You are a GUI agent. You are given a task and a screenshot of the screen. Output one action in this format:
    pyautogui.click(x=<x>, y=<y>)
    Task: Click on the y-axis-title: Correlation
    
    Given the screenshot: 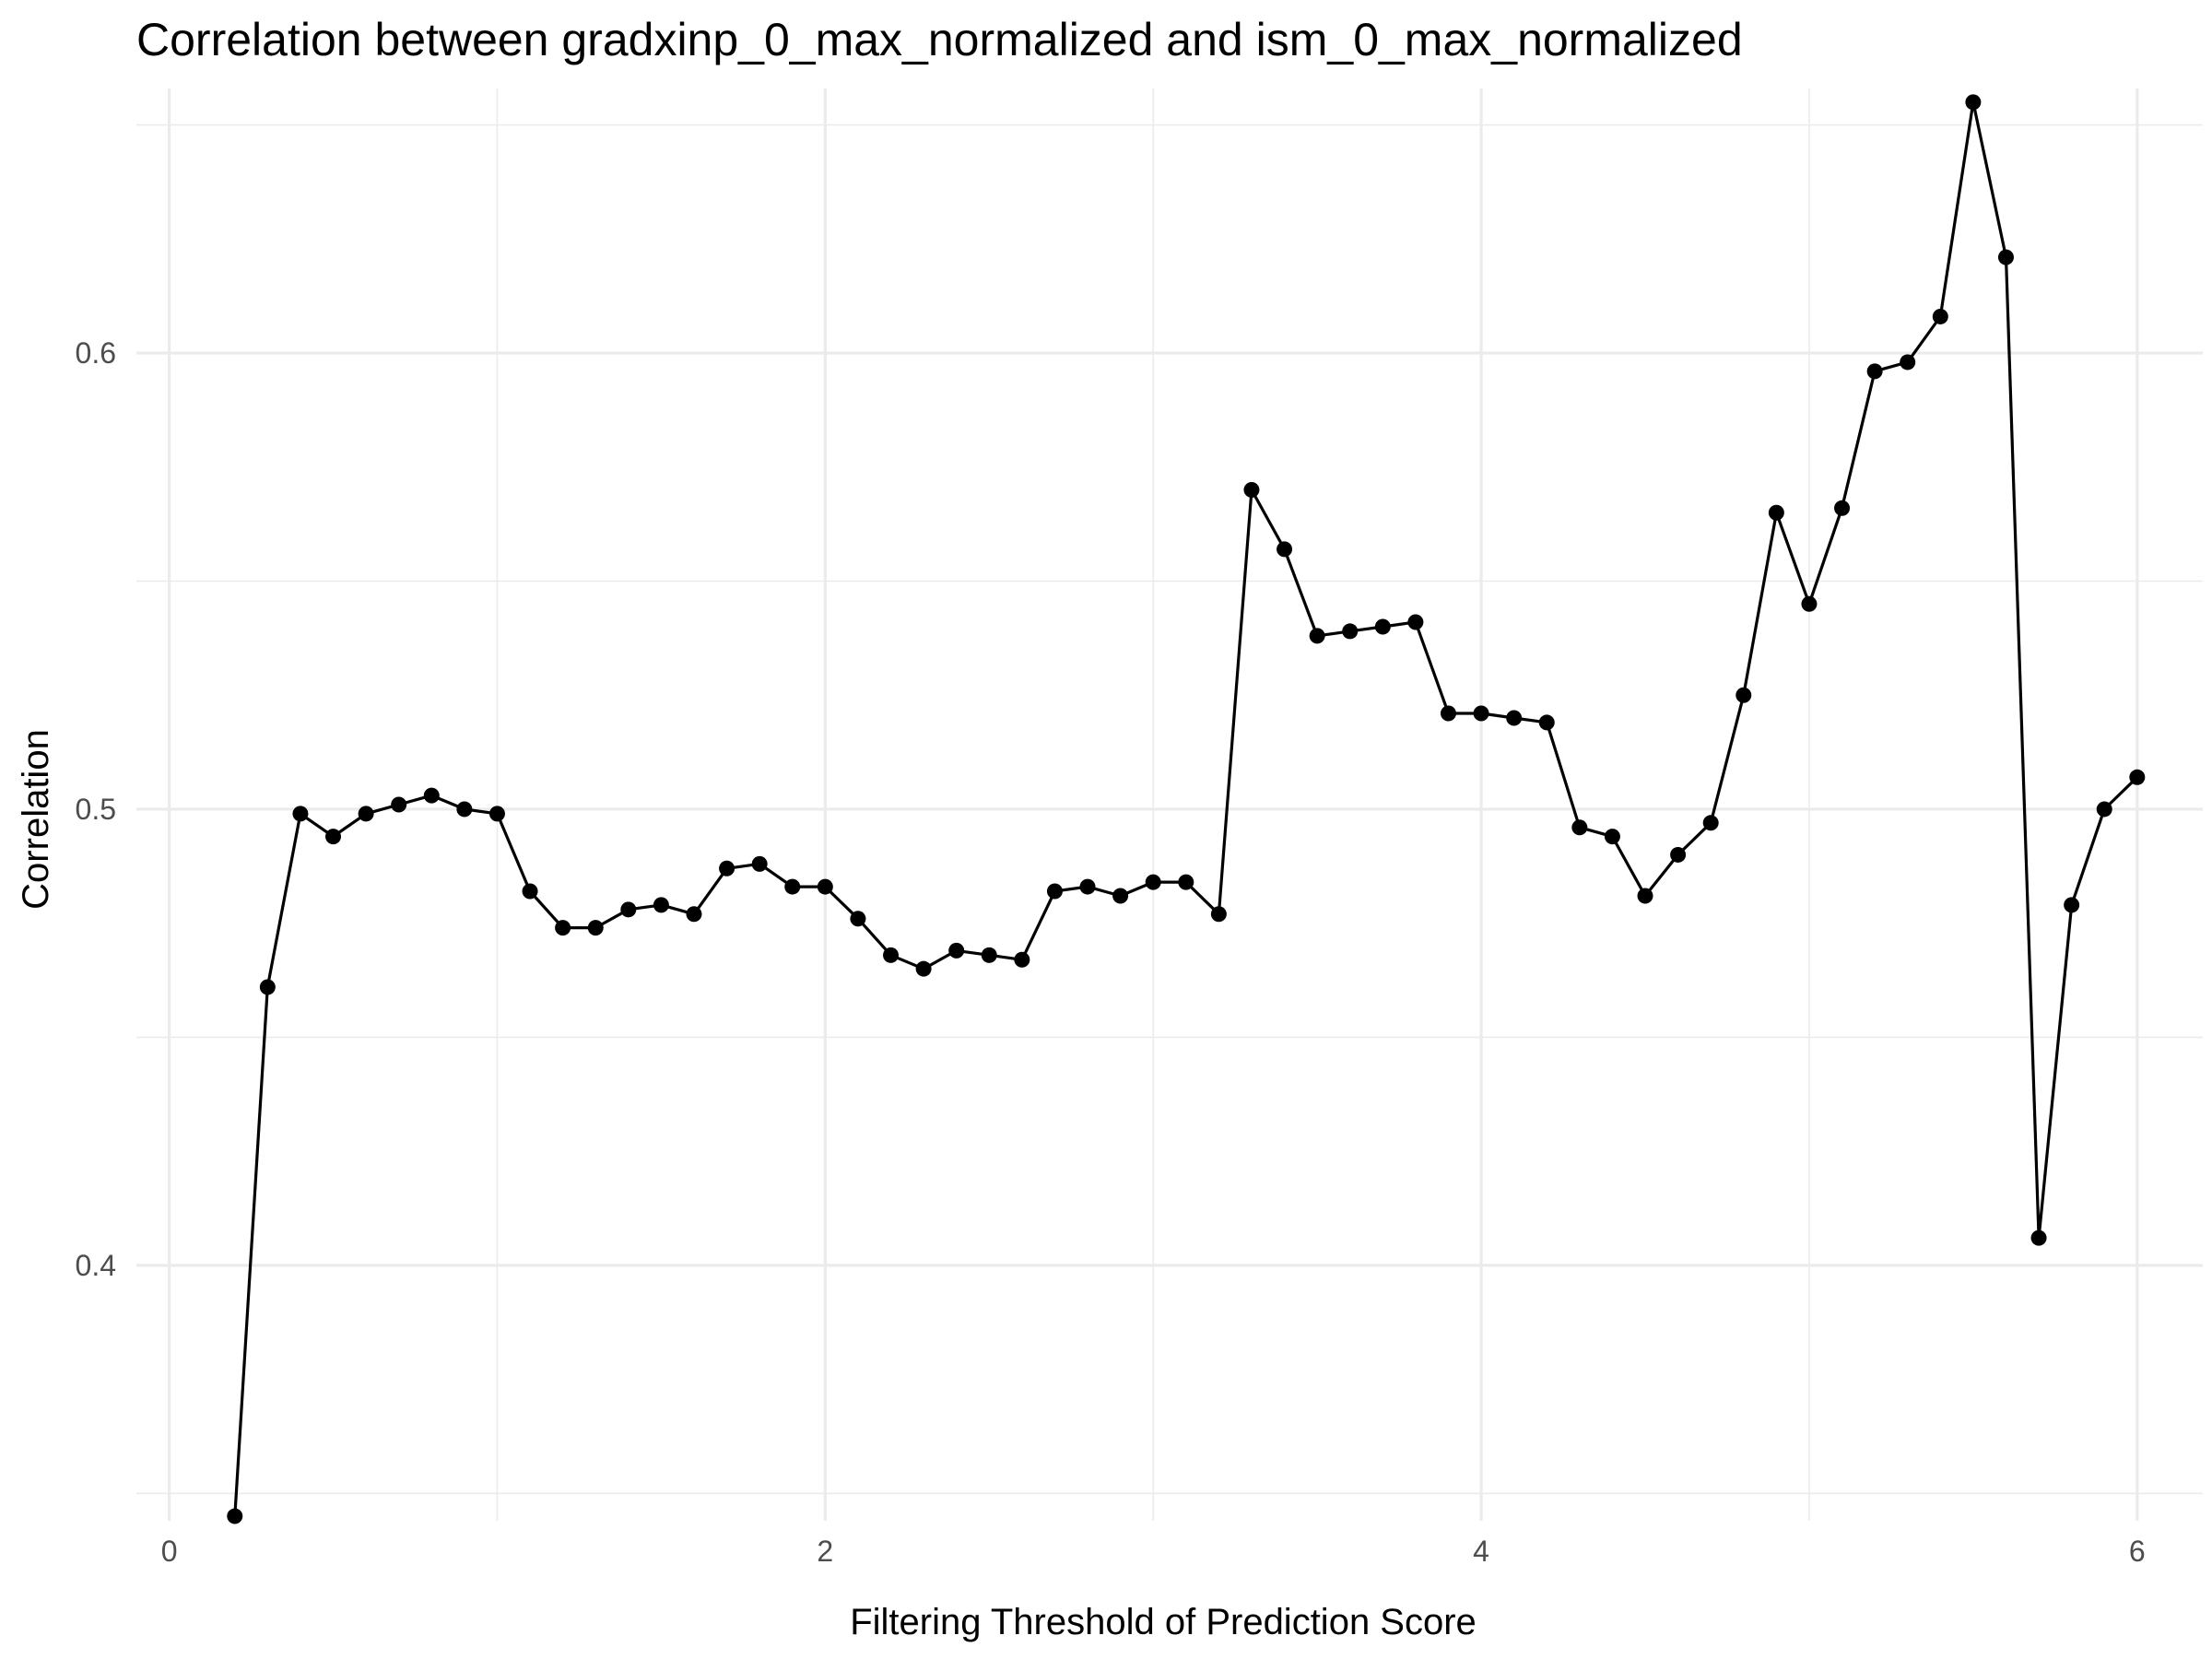 What is the action you would take?
    pyautogui.click(x=36, y=819)
    